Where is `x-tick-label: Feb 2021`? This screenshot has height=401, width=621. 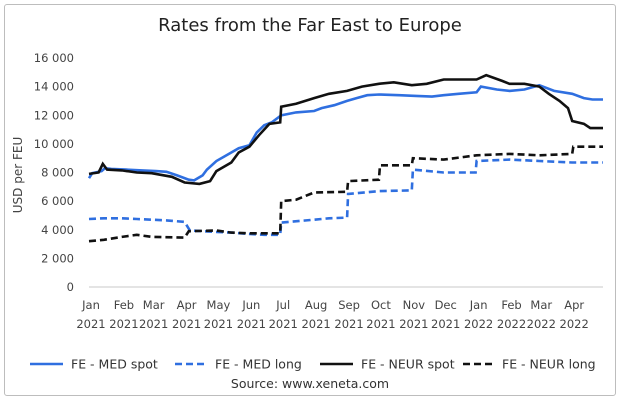
x-tick-label: Feb 2021 is located at coordinates (123, 314).